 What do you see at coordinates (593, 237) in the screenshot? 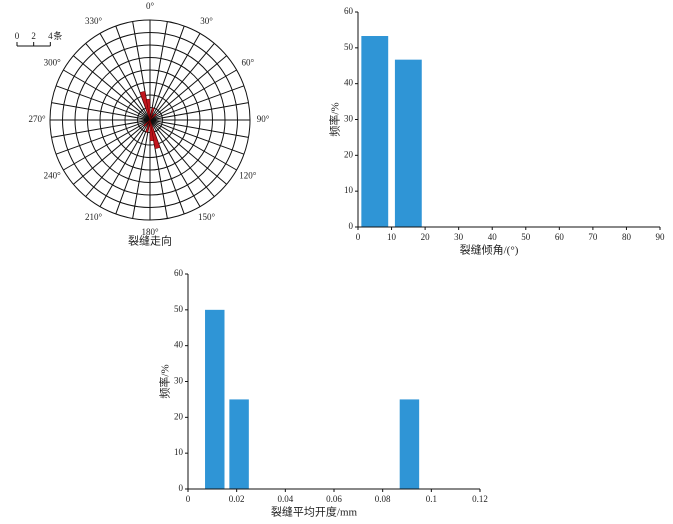
I see `x-tick-label: 70` at bounding box center [593, 237].